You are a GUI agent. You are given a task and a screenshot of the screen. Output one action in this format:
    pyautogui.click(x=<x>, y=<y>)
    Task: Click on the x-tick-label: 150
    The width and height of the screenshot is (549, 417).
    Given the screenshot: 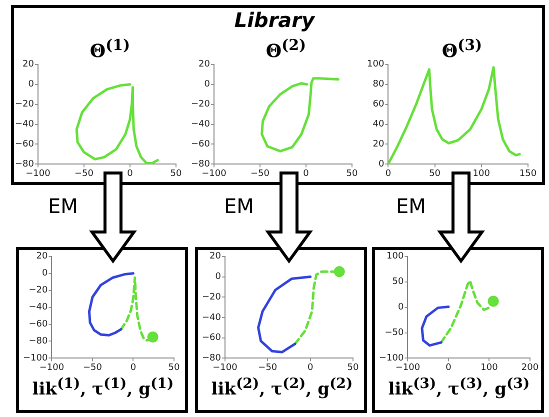 What is the action you would take?
    pyautogui.click(x=528, y=173)
    